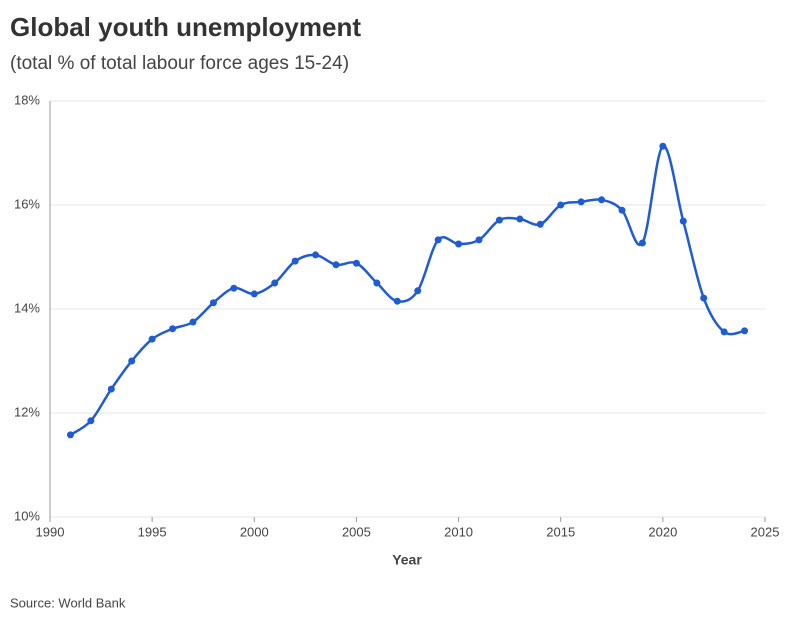 The width and height of the screenshot is (795, 623). I want to click on x-tick-label: 2000, so click(254, 531).